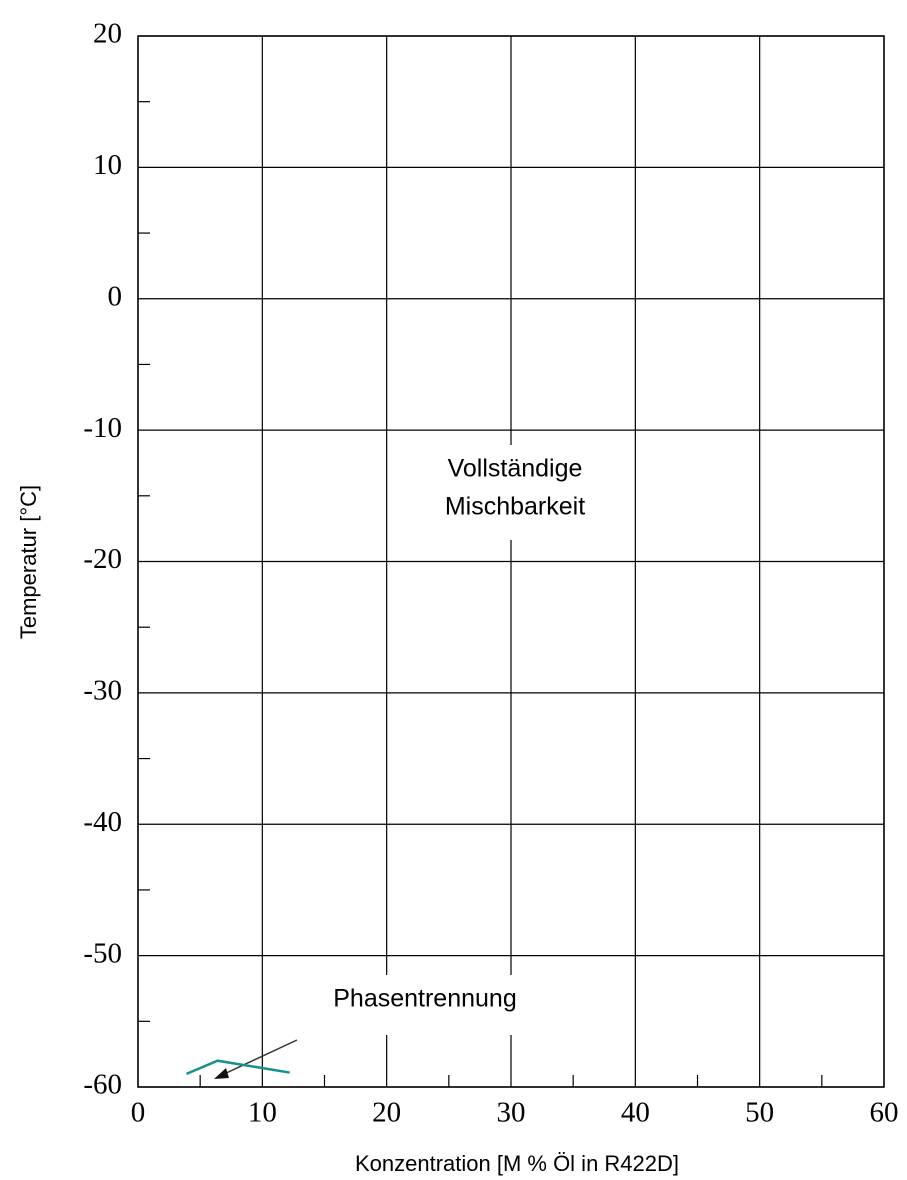 The height and width of the screenshot is (1180, 907). I want to click on x-tick-label: 50, so click(759, 1113).